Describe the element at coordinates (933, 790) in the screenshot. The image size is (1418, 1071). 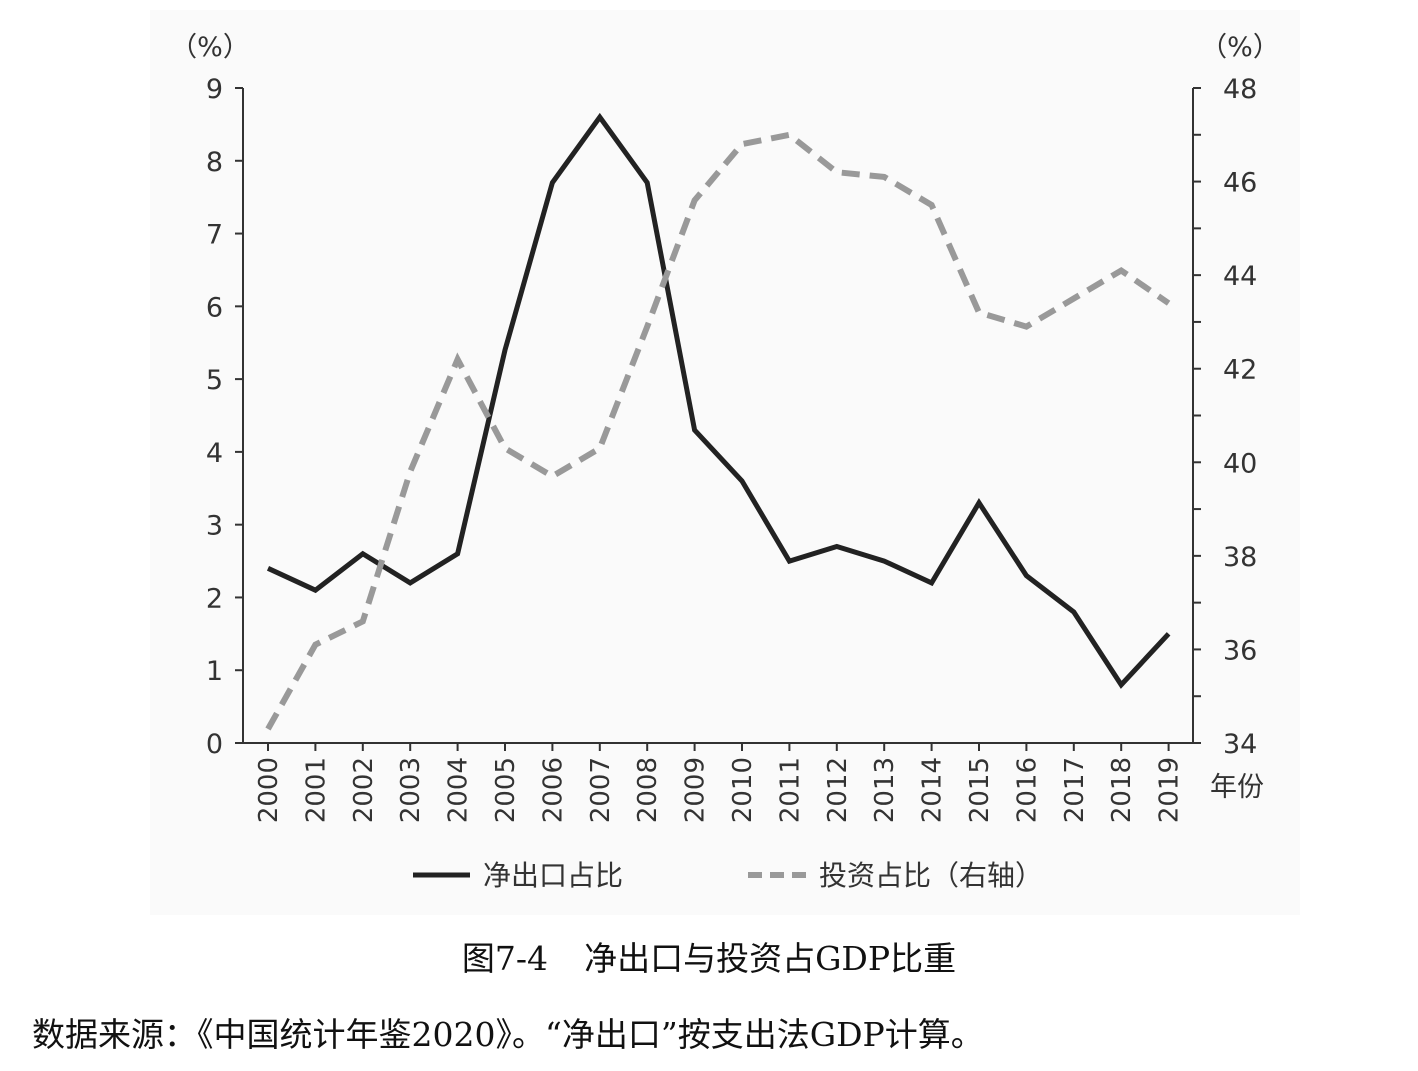
I see `x-tick-label: 2014` at that location.